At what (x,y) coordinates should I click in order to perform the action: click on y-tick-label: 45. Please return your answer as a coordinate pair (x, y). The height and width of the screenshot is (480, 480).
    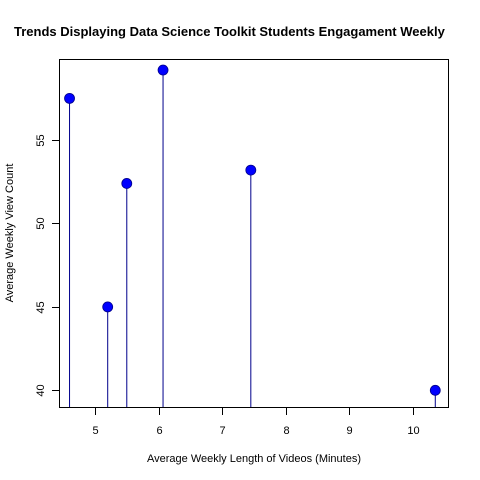
    Looking at the image, I should click on (41, 307).